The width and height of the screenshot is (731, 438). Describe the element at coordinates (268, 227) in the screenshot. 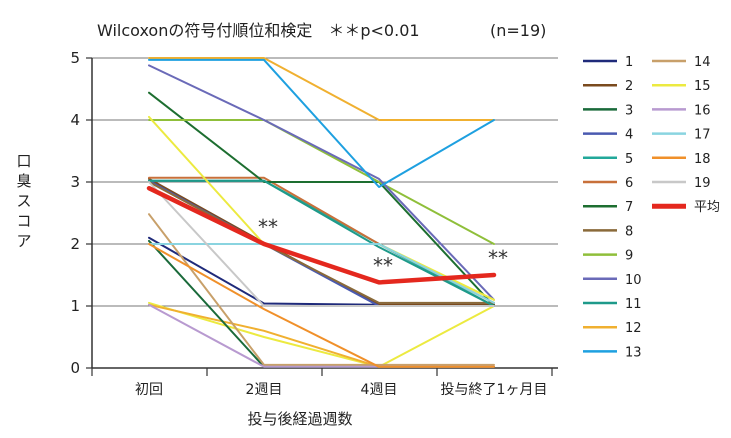

I see `annotation-0: **` at that location.